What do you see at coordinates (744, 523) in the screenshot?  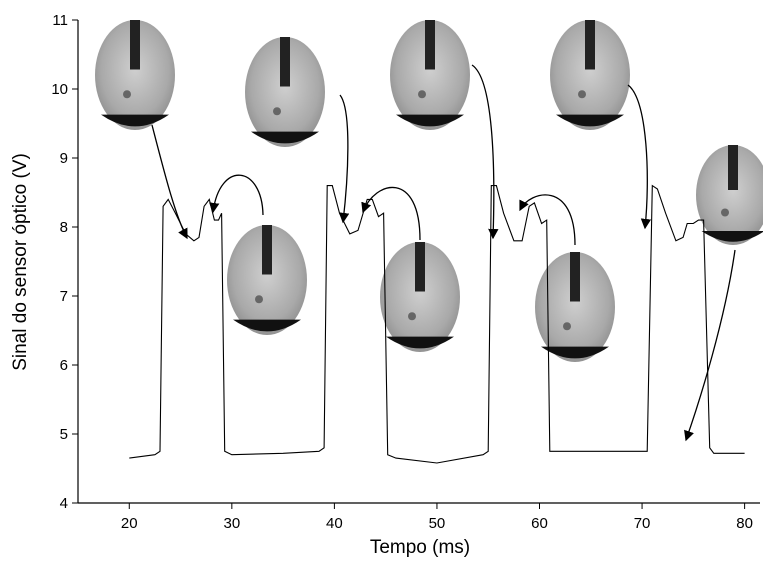 I see `x-tick-label: 80` at bounding box center [744, 523].